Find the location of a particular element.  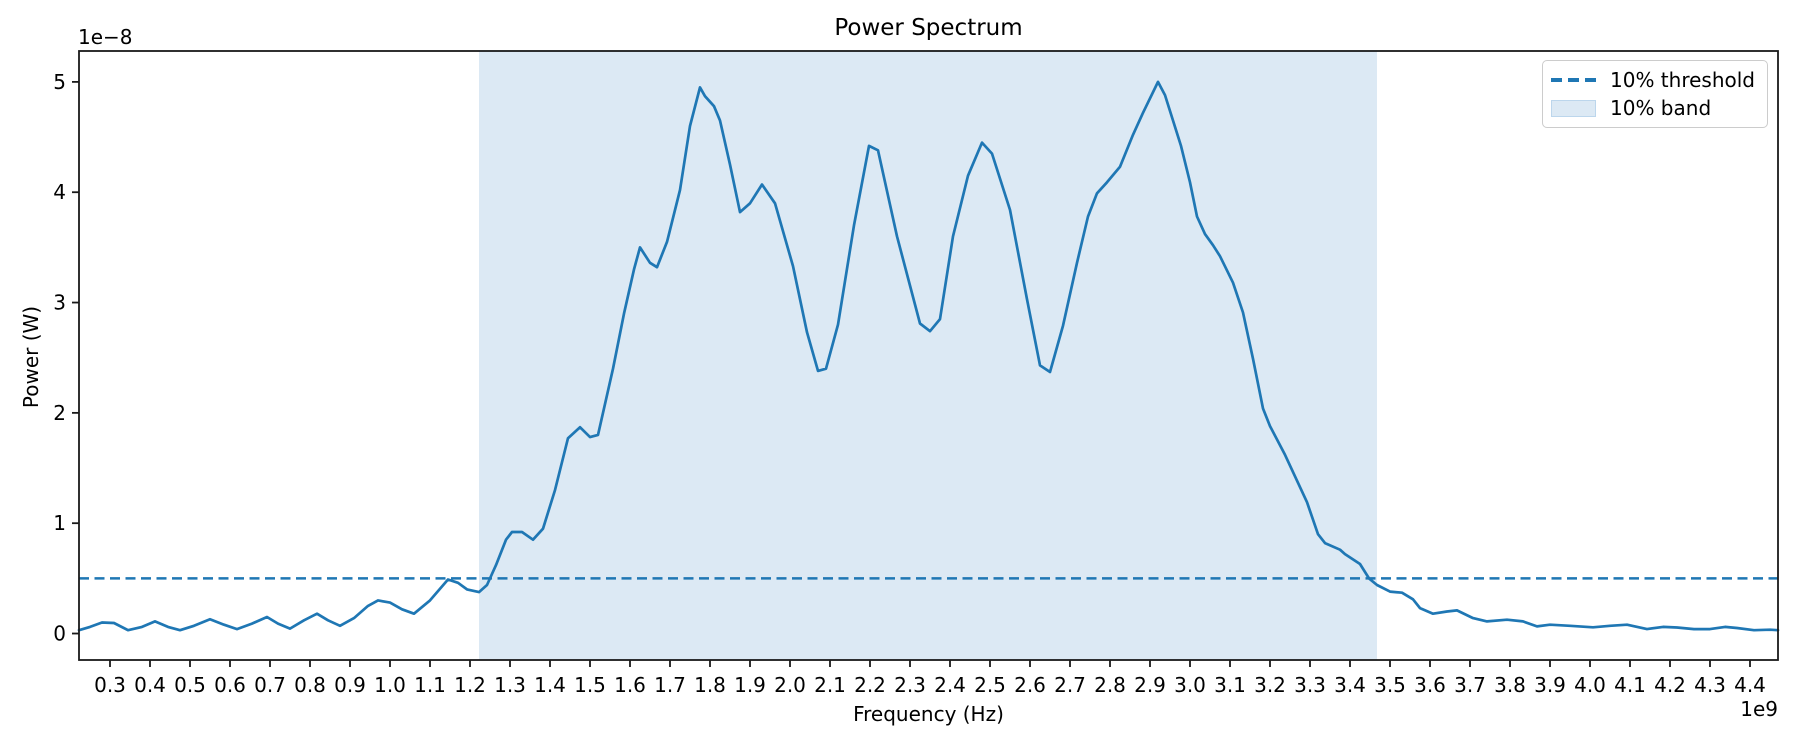

x-tick-label: 4.4 is located at coordinates (1750, 685).